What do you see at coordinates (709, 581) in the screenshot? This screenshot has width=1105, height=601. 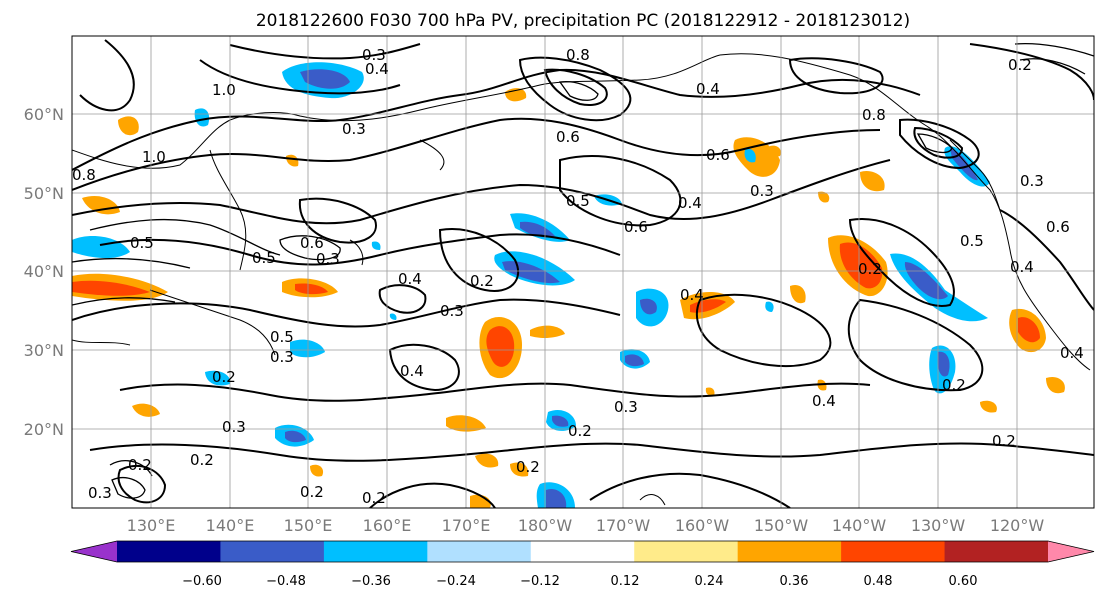 I see `colorbar-tick-label: 0.24` at bounding box center [709, 581].